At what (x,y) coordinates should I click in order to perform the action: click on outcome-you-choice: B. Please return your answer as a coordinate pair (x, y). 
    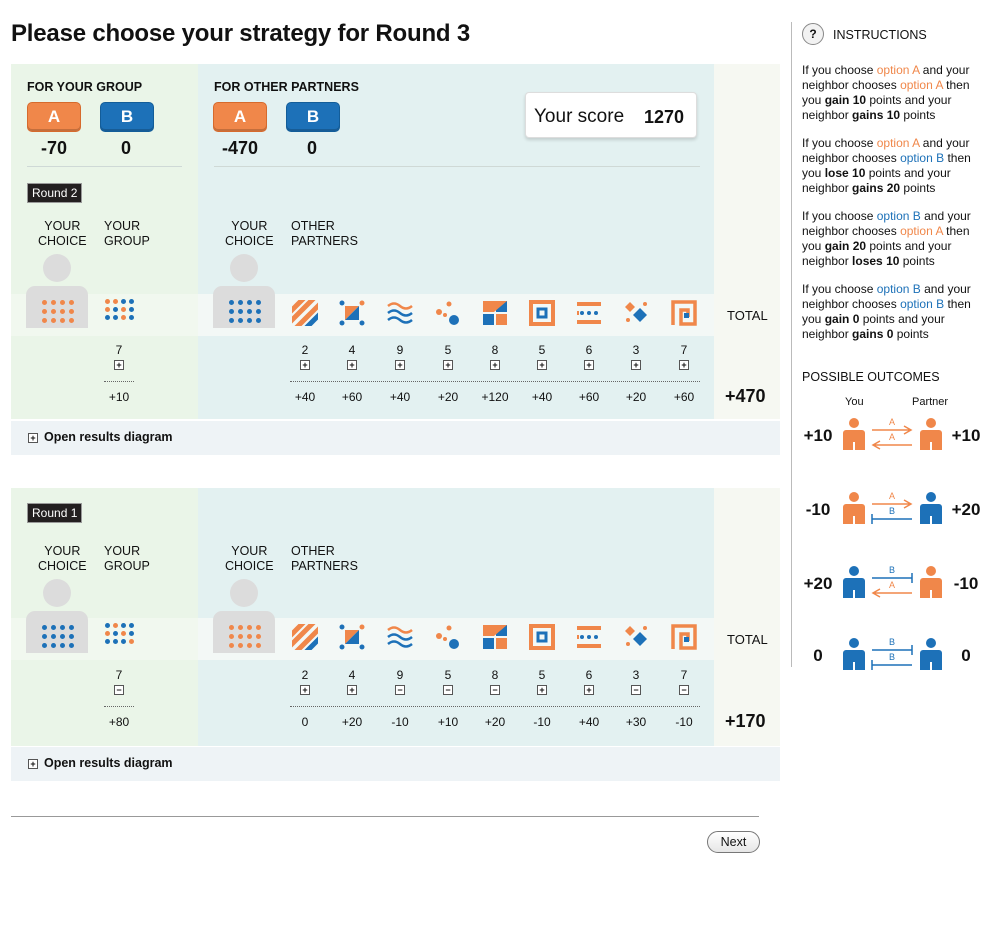
    Looking at the image, I should click on (891, 570).